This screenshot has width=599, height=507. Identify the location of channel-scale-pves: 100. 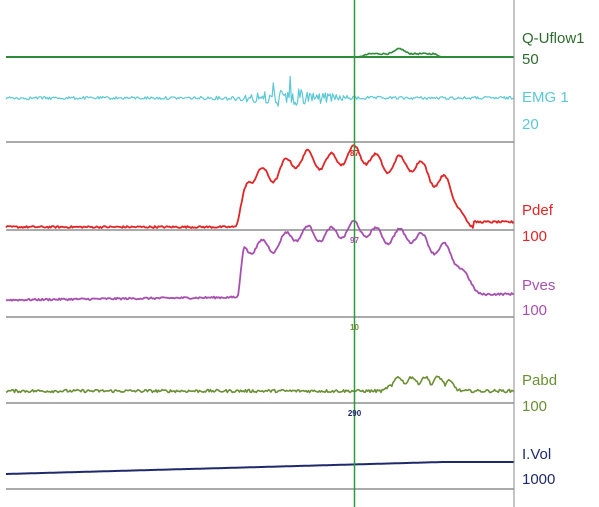
(535, 310).